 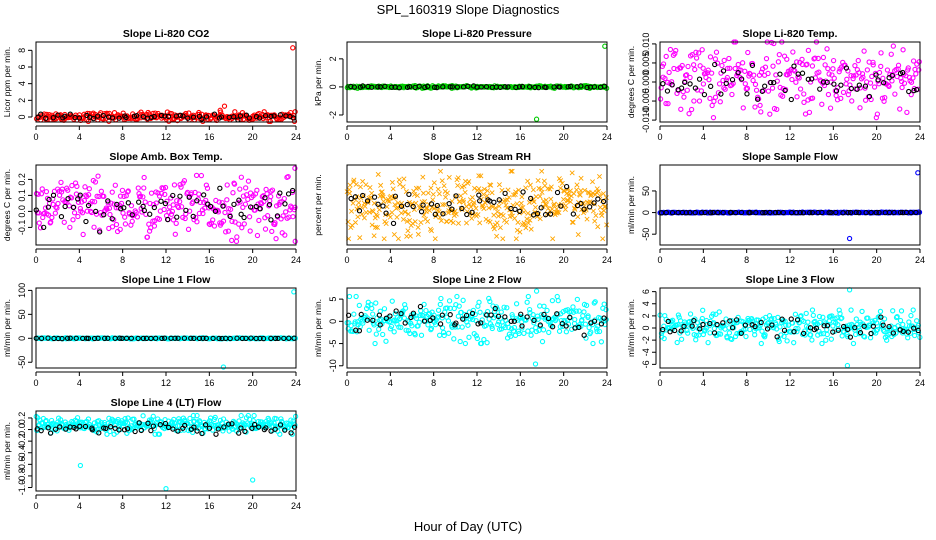 What do you see at coordinates (791, 280) in the screenshot?
I see `panel-title: Slope Line 3 Flow` at bounding box center [791, 280].